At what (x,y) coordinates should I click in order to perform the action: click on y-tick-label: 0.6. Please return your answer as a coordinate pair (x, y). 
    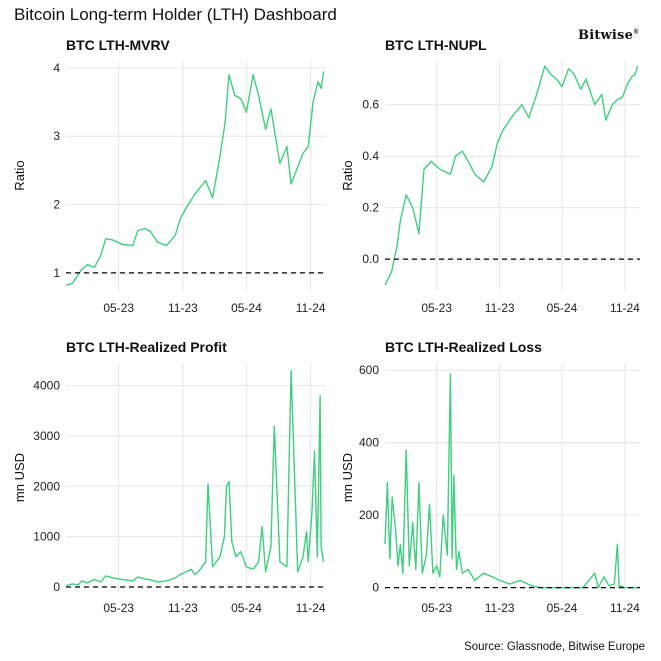
    Looking at the image, I should click on (370, 105).